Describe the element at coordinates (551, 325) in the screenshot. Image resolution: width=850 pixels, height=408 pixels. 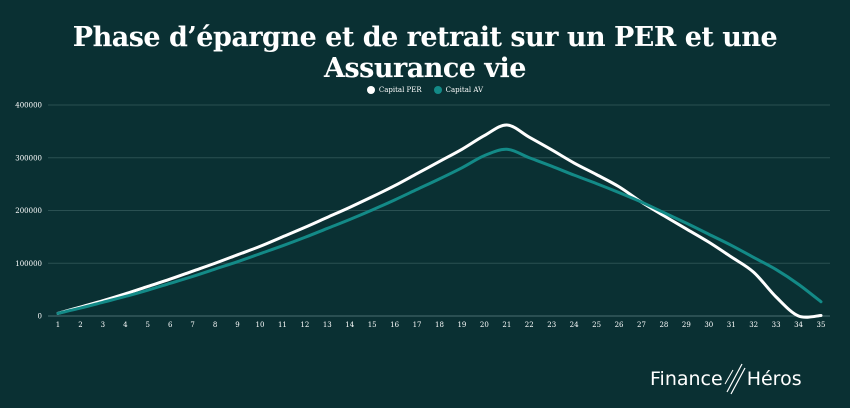
I see `x-tick-label: 23` at that location.